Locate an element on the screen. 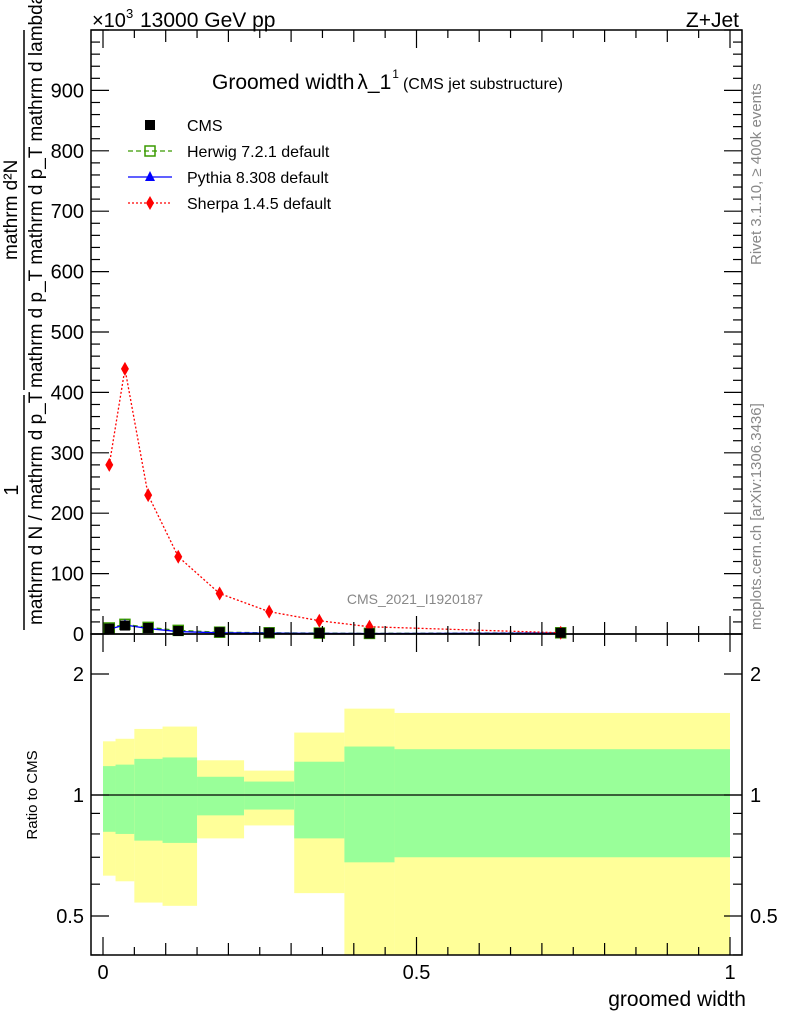 This screenshot has height=1024, width=786. plot-title: Groomed width λ_11 (CMS jet substructure) is located at coordinates (387, 80).